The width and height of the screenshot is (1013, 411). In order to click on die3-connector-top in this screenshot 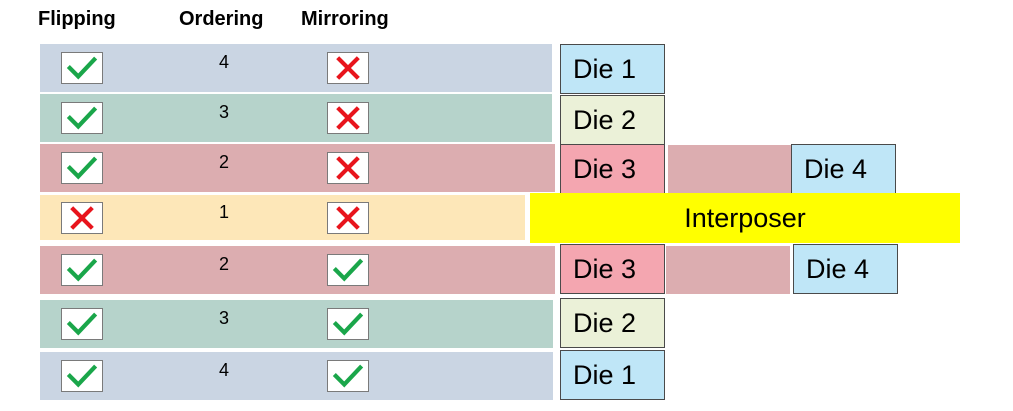, I will do `click(730, 169)`.